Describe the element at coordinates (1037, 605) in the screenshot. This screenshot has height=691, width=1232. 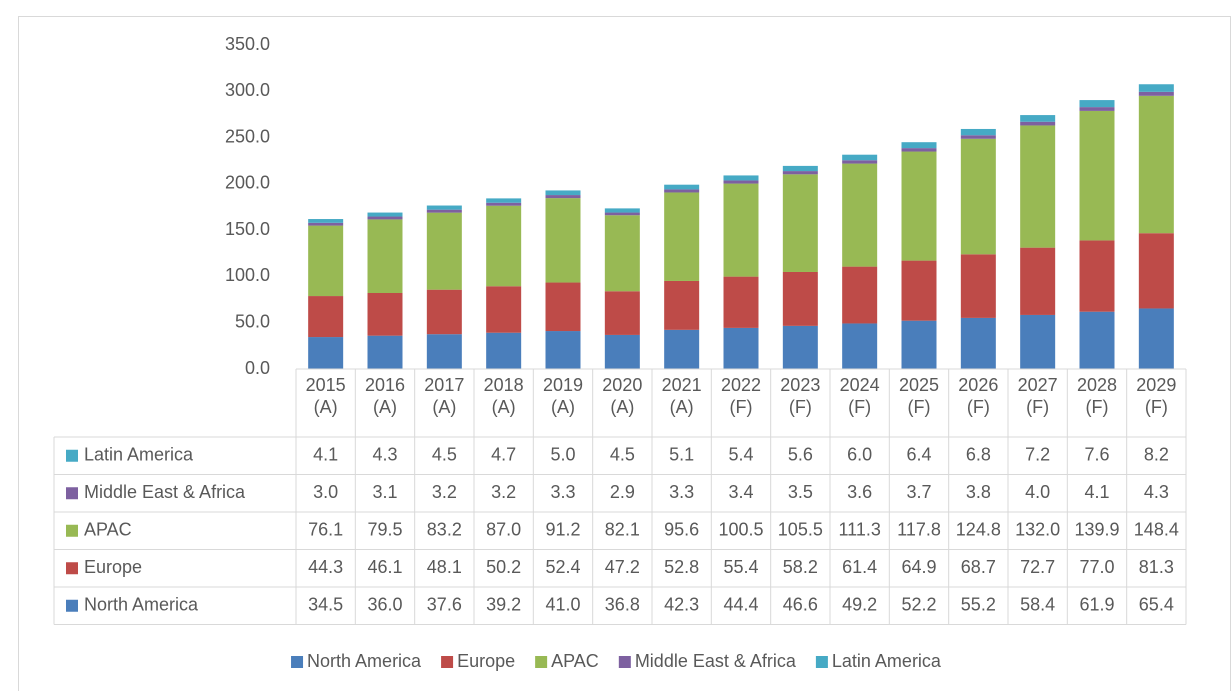
I see `table-cell: 58.4` at that location.